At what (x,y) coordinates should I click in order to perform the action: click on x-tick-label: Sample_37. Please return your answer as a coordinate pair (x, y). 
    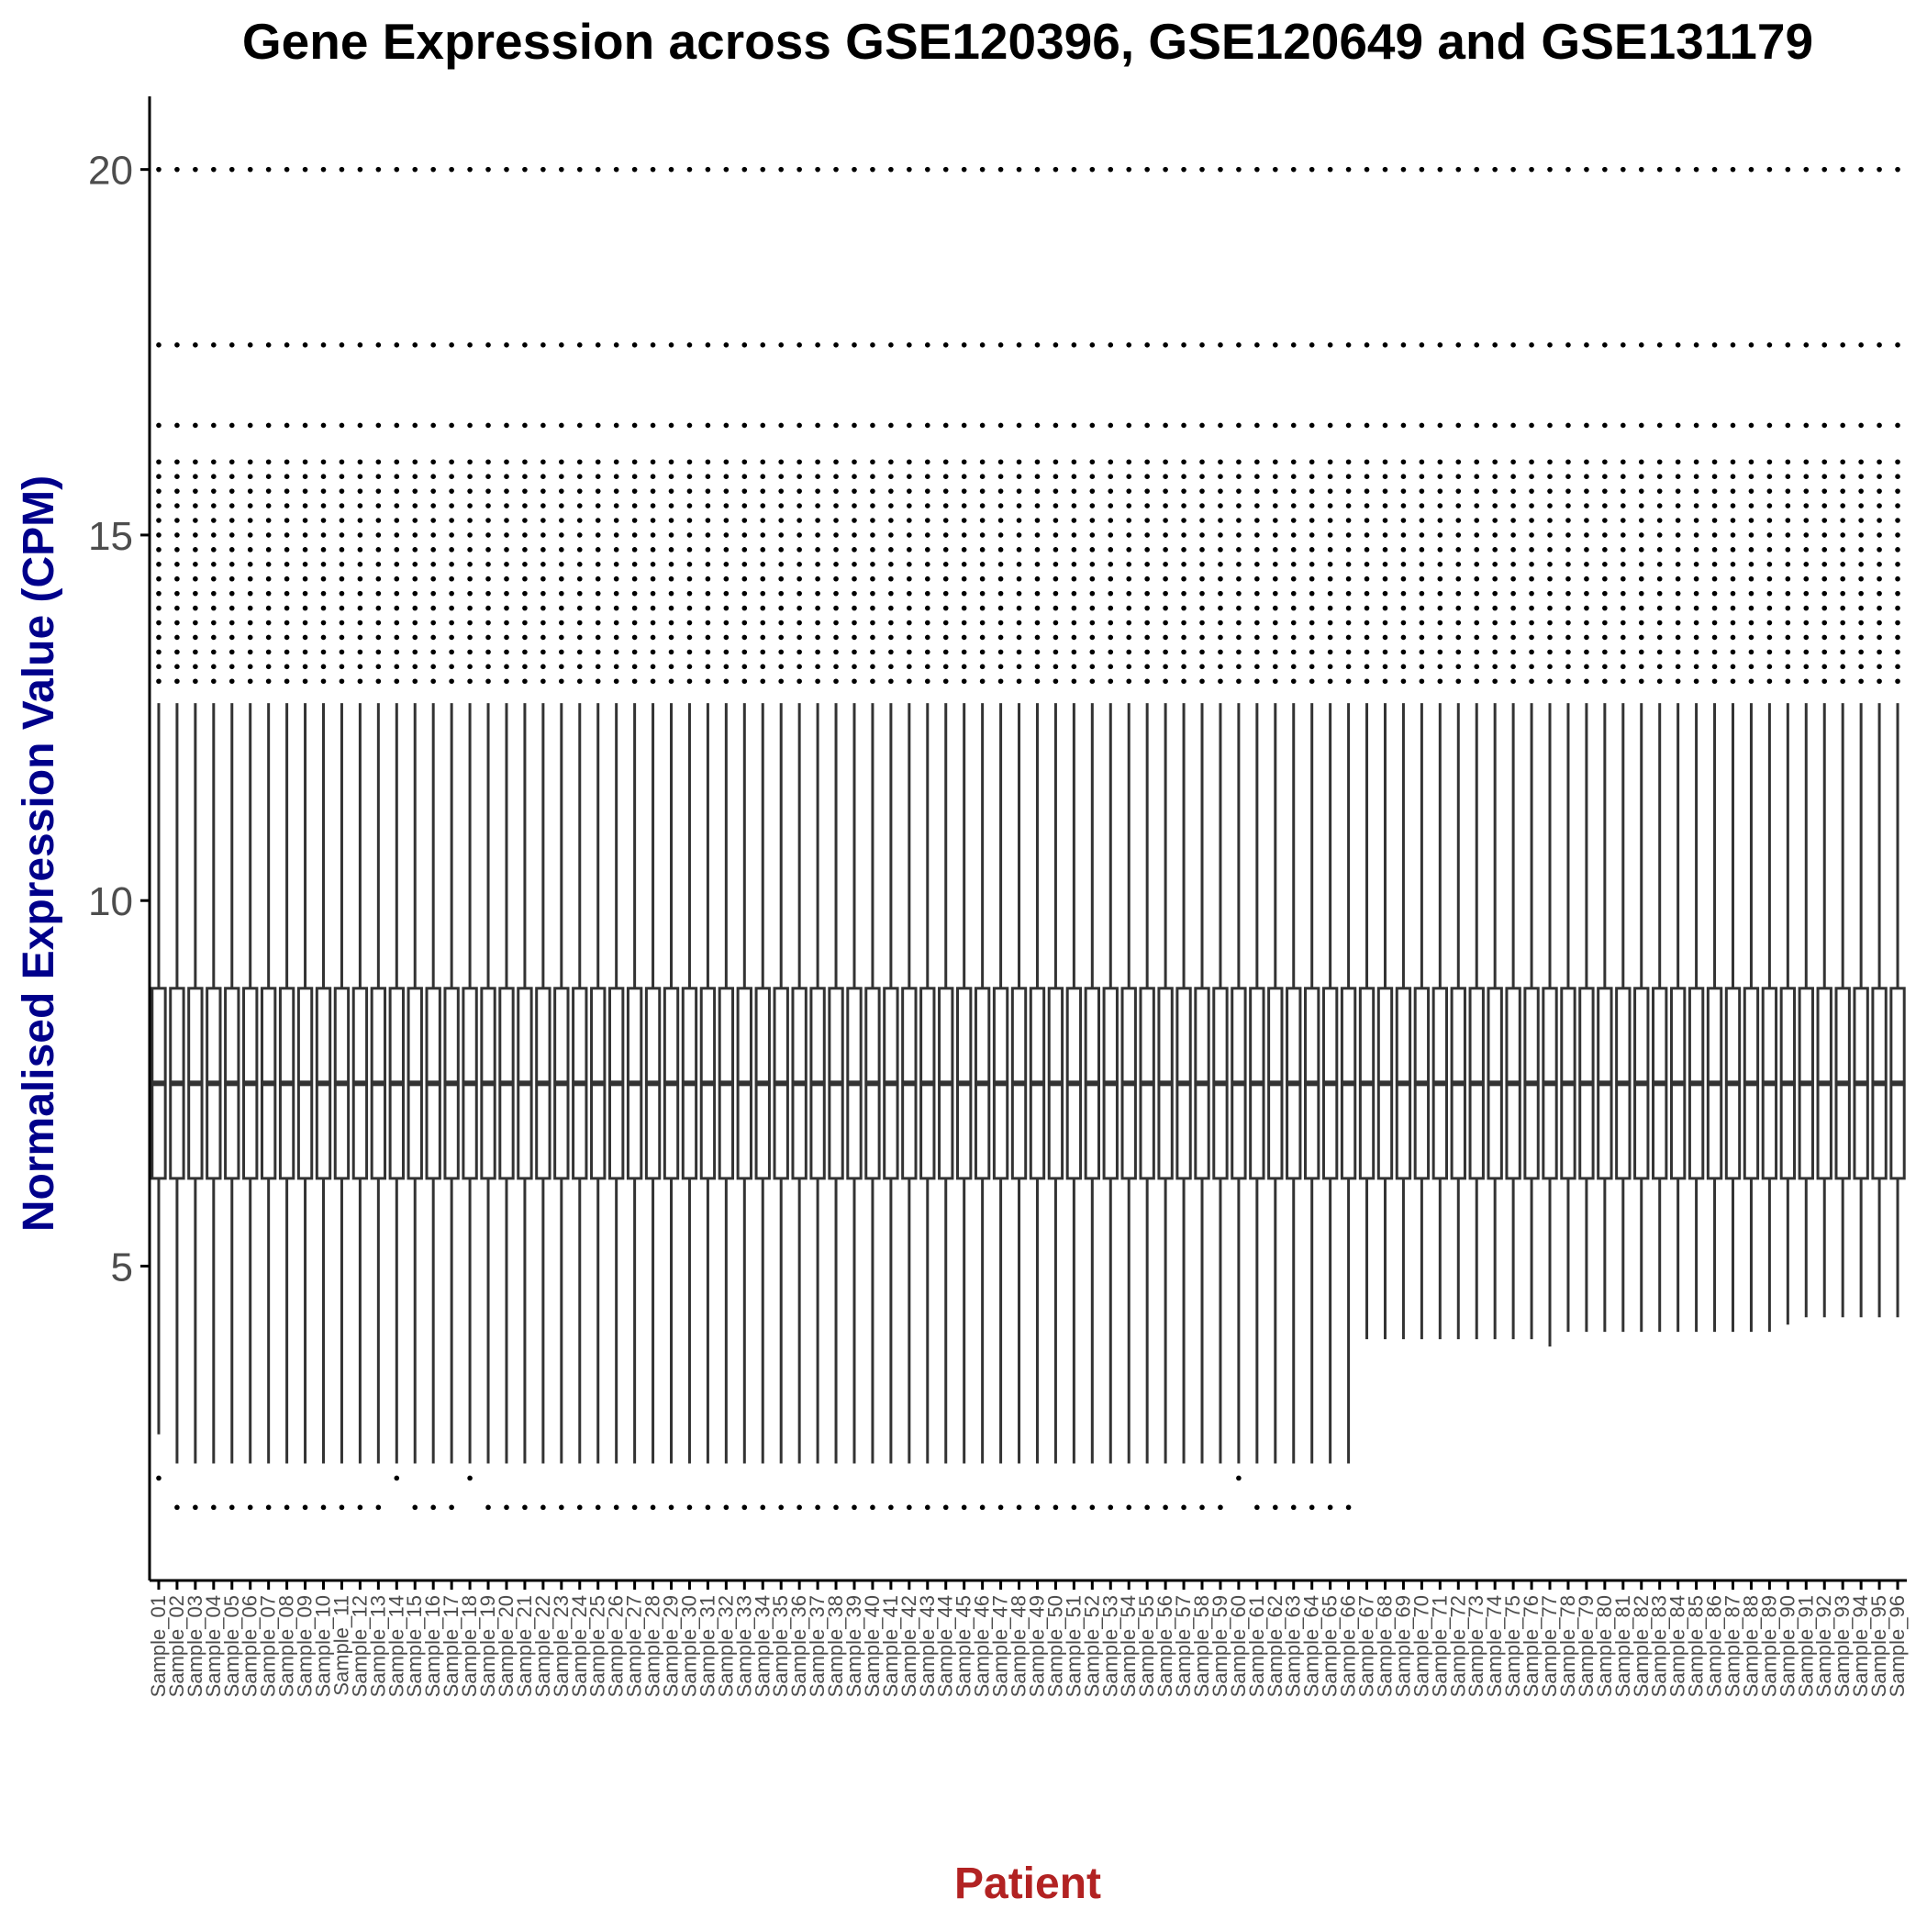
    Looking at the image, I should click on (817, 1646).